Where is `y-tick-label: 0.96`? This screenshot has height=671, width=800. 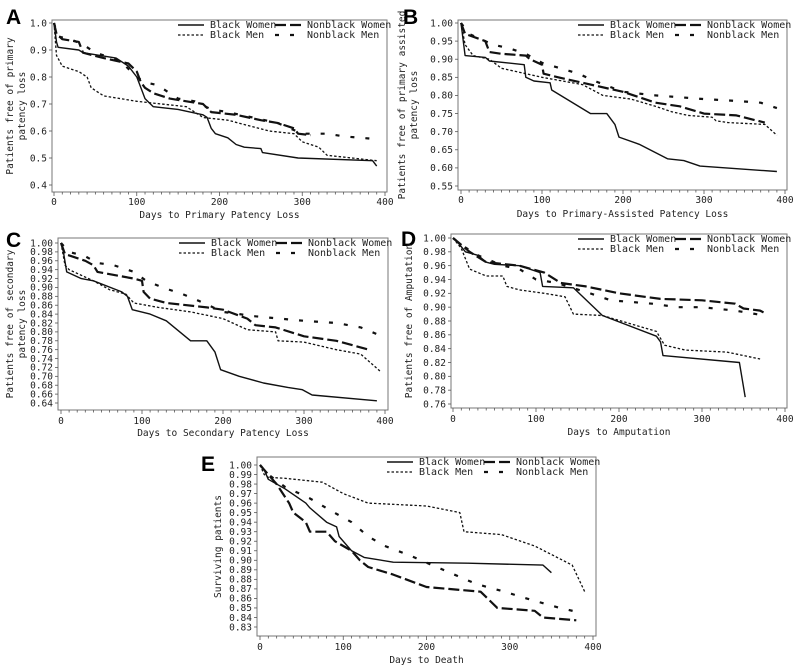
y-tick-label: 0.96 is located at coordinates (240, 503).